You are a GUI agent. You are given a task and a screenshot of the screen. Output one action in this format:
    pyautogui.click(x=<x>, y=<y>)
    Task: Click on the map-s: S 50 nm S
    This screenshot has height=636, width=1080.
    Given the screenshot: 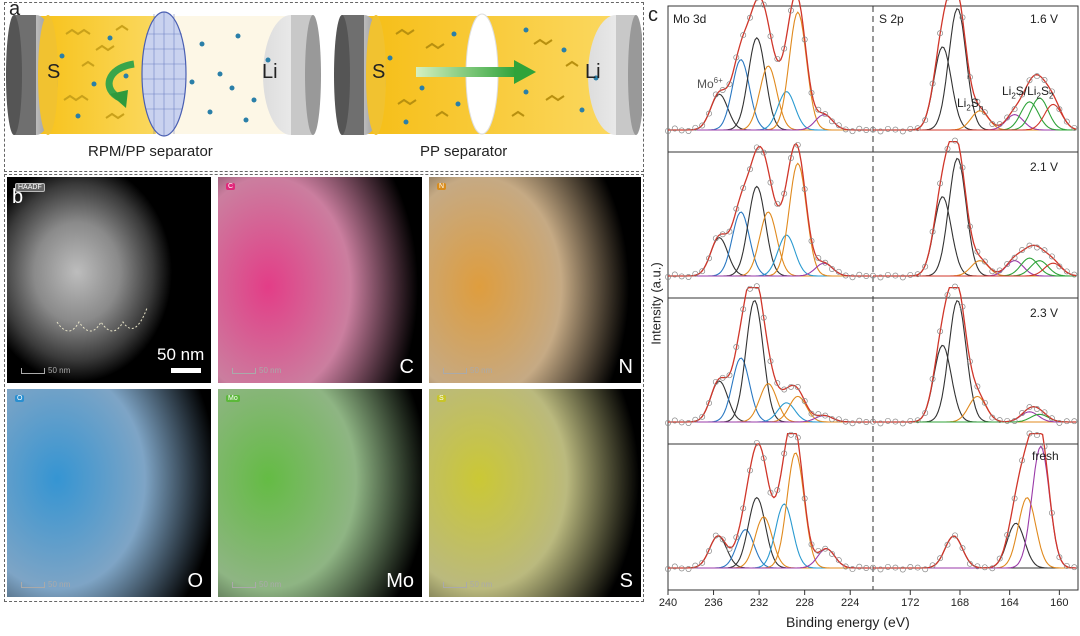 What is the action you would take?
    pyautogui.click(x=535, y=493)
    